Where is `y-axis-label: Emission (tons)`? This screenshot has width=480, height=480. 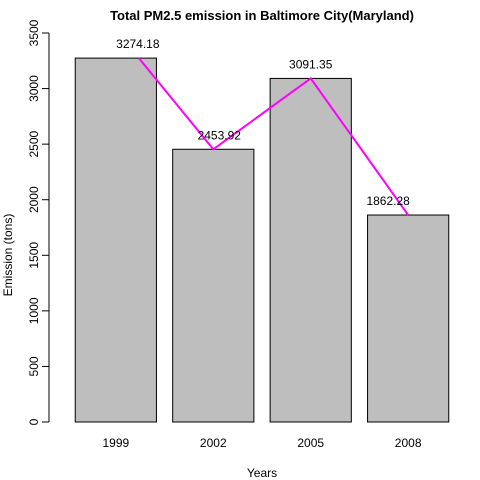 y-axis-label: Emission (tons) is located at coordinates (8, 255).